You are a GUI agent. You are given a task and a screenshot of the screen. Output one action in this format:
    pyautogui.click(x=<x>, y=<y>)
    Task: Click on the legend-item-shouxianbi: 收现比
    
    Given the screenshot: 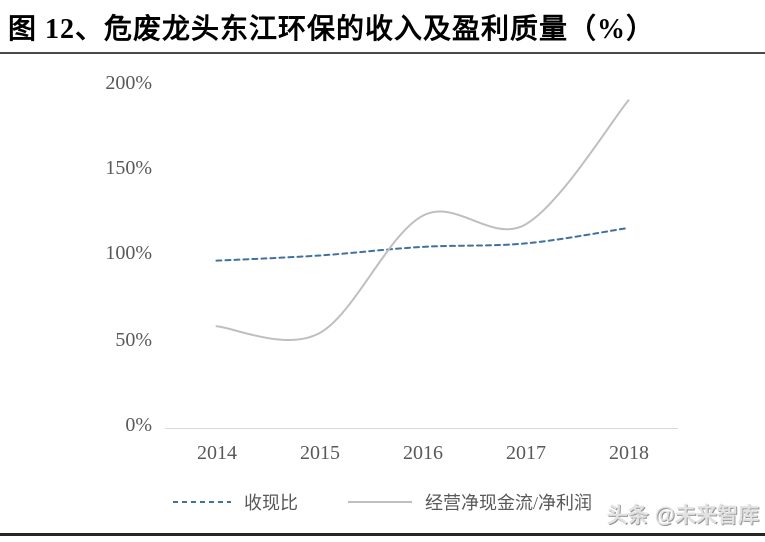 What is the action you would take?
    pyautogui.click(x=235, y=502)
    